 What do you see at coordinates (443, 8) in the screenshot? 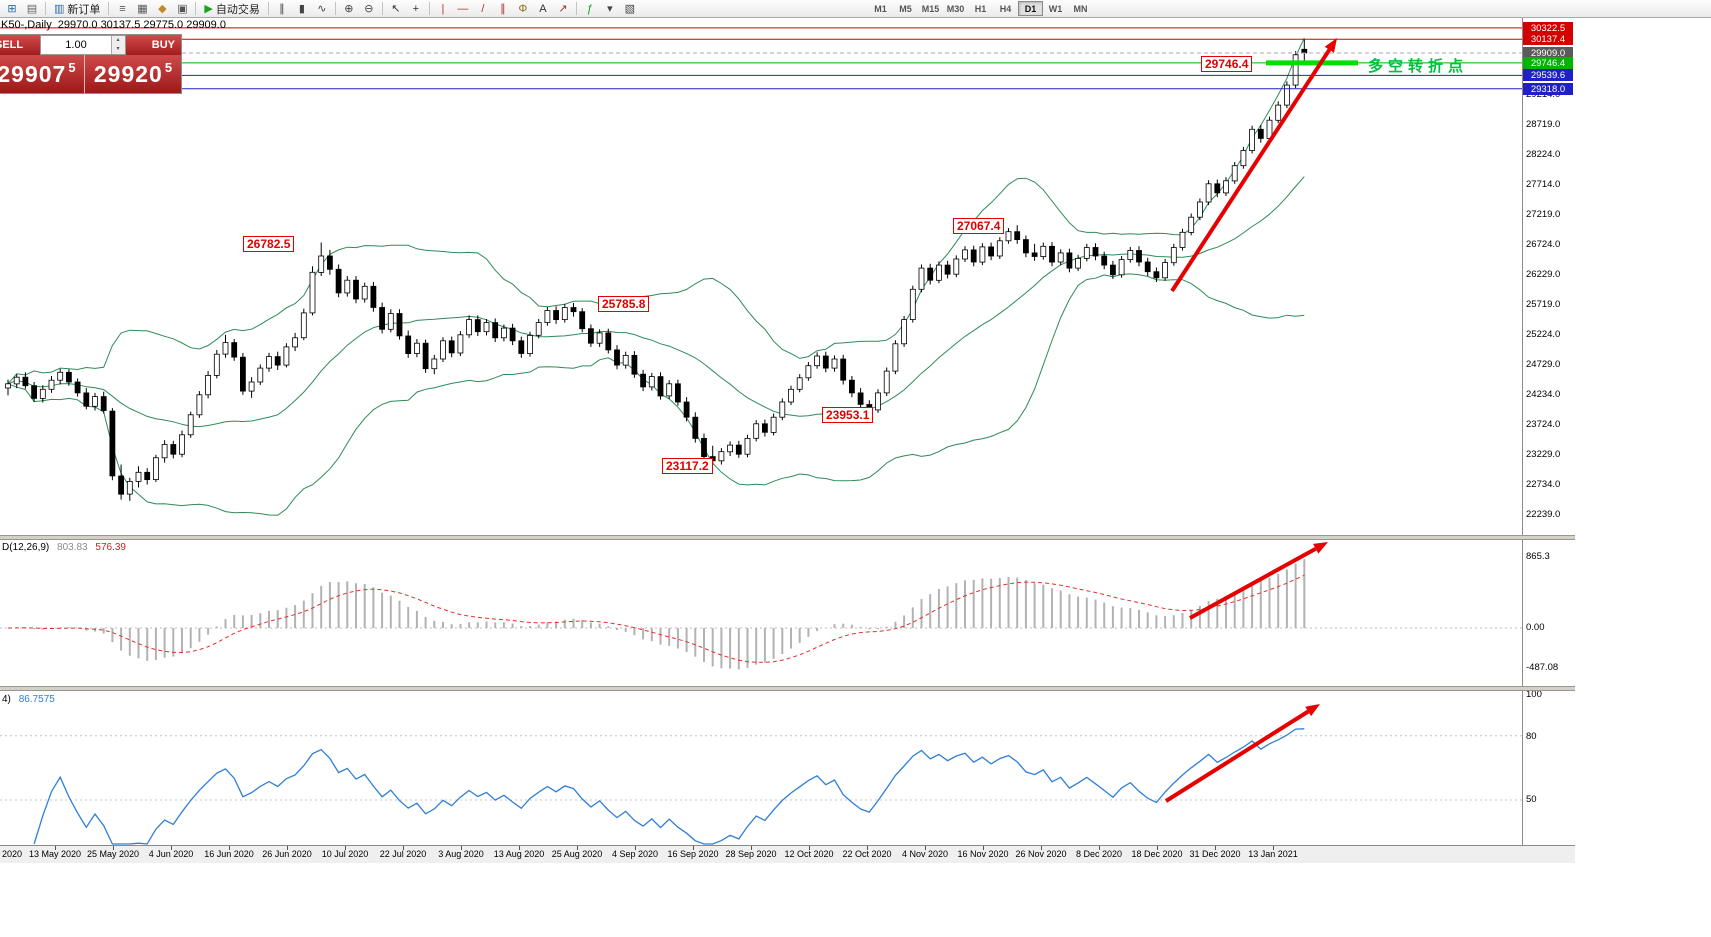
I see `vertical-line-icon: |` at bounding box center [443, 8].